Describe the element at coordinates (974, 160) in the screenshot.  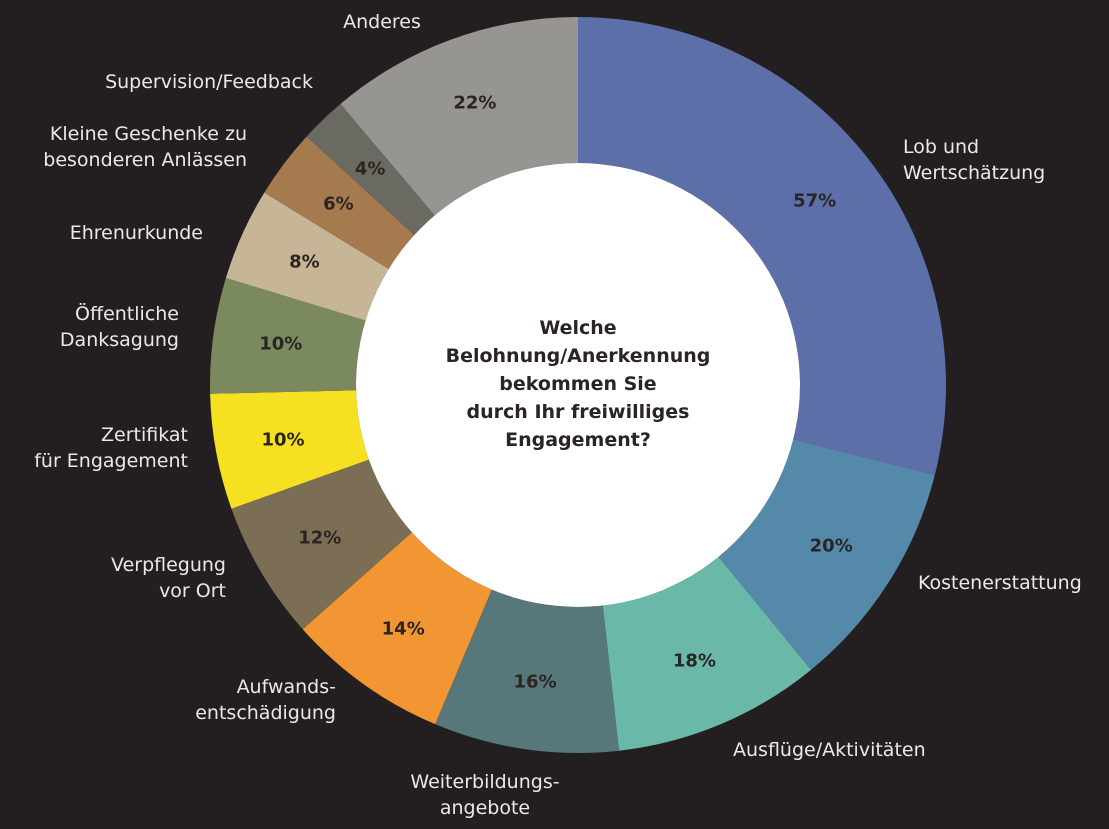
I see `category-label: Lob und Wertschätzung` at that location.